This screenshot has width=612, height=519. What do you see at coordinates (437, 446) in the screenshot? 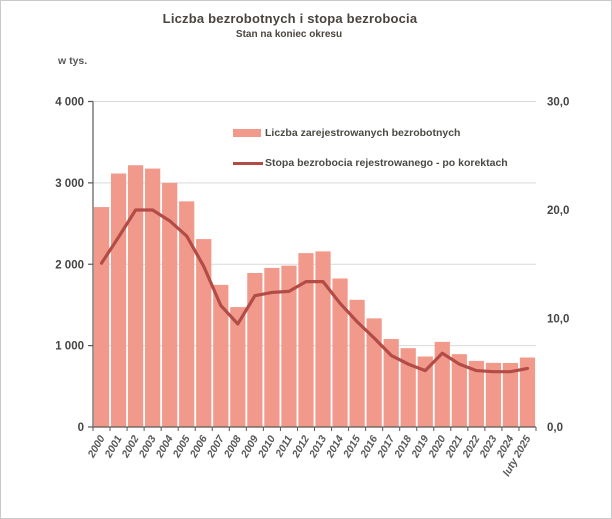
I see `x-axis-label: 2020` at bounding box center [437, 446].